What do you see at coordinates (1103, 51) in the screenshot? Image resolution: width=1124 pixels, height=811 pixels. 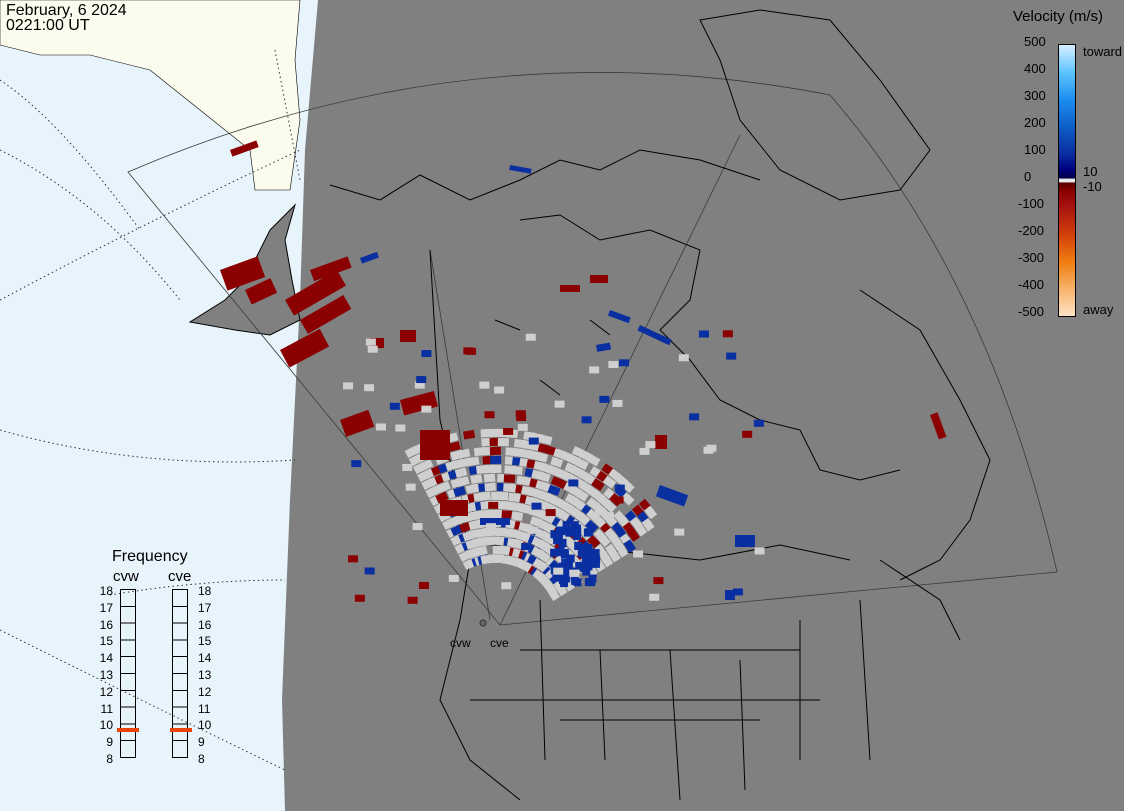 I see `colorbar-label-toward: toward` at bounding box center [1103, 51].